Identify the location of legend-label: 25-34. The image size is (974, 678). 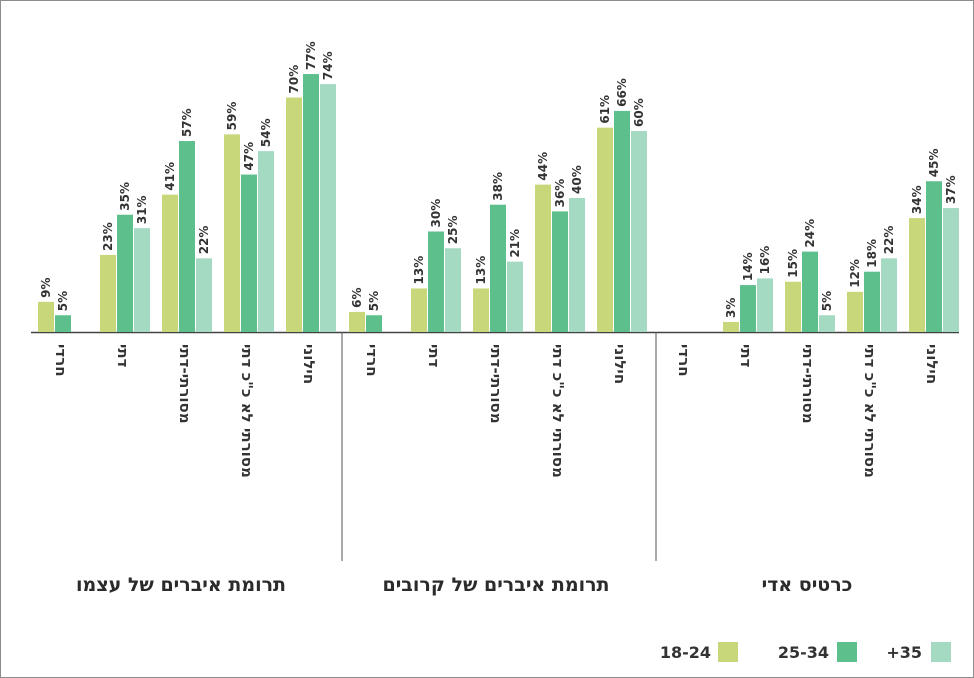
(803, 652).